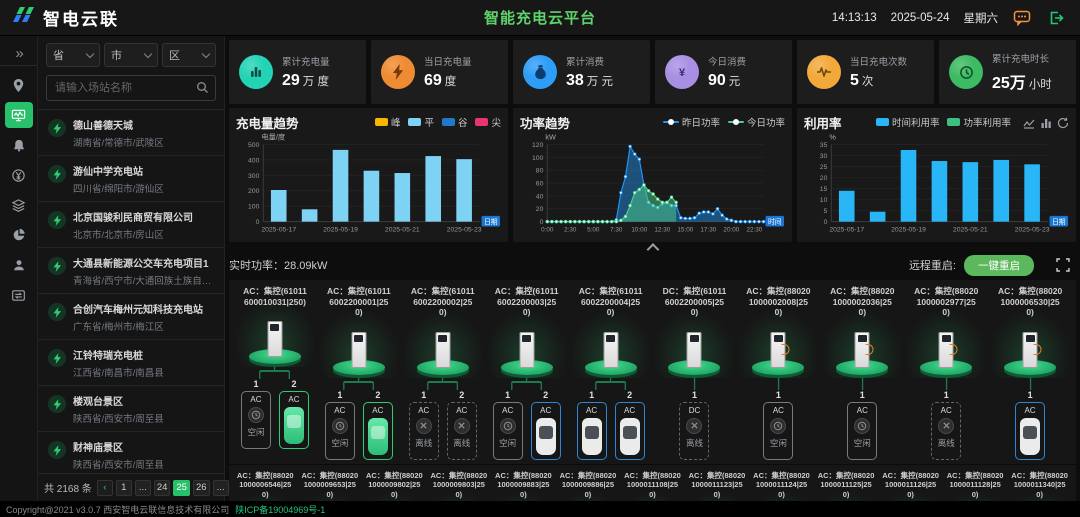  Describe the element at coordinates (280, 509) in the screenshot. I see `icp-link: 陕ICP备19004969号-1` at that location.